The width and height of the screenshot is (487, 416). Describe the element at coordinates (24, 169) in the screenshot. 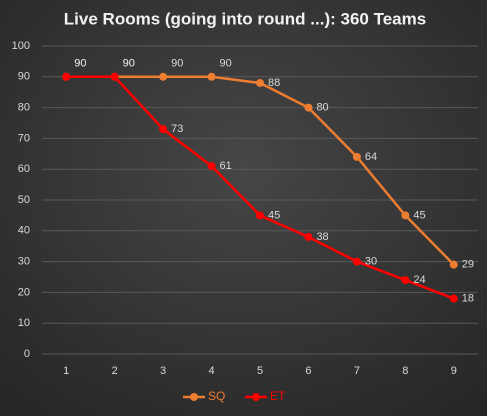

I see `y-tick-label: 60` at that location.